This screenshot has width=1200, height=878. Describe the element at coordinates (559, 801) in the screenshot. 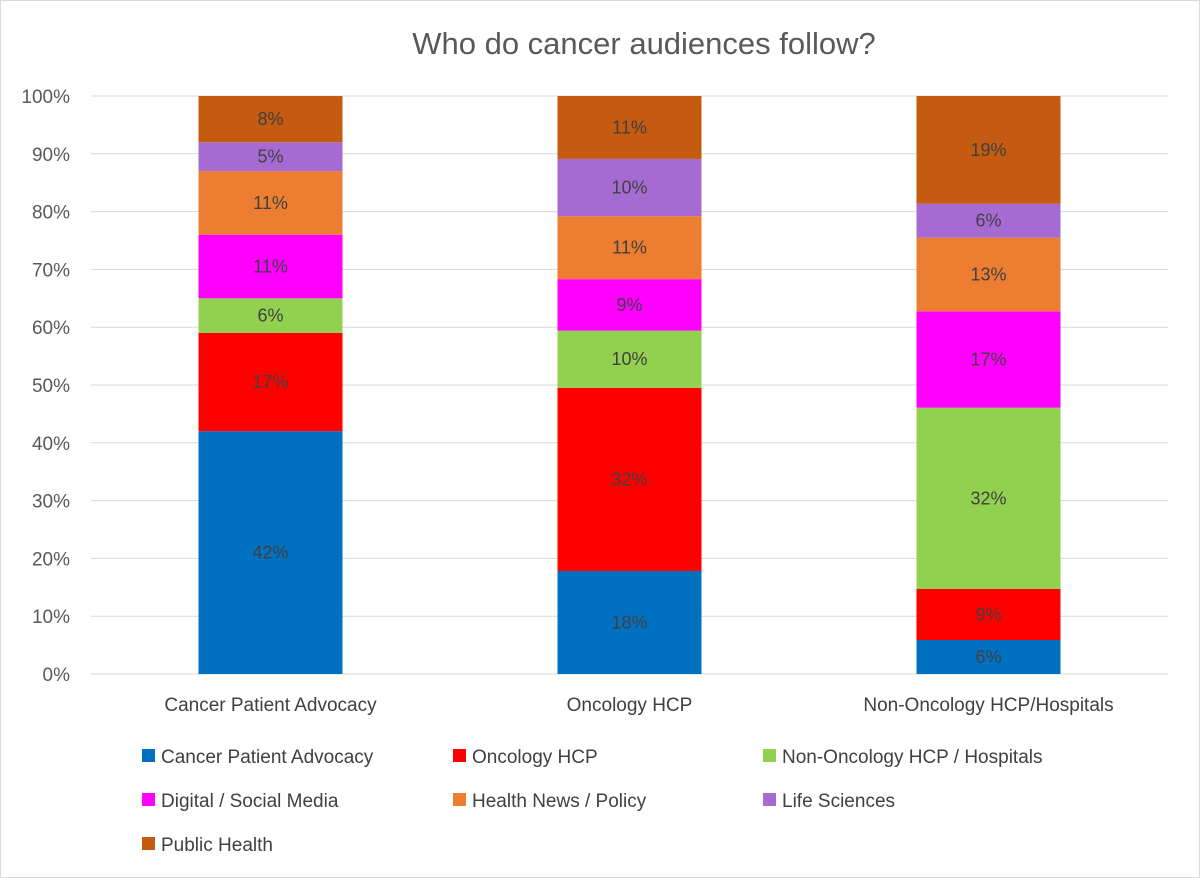

I see `legend-label: Health News / Policy` at that location.